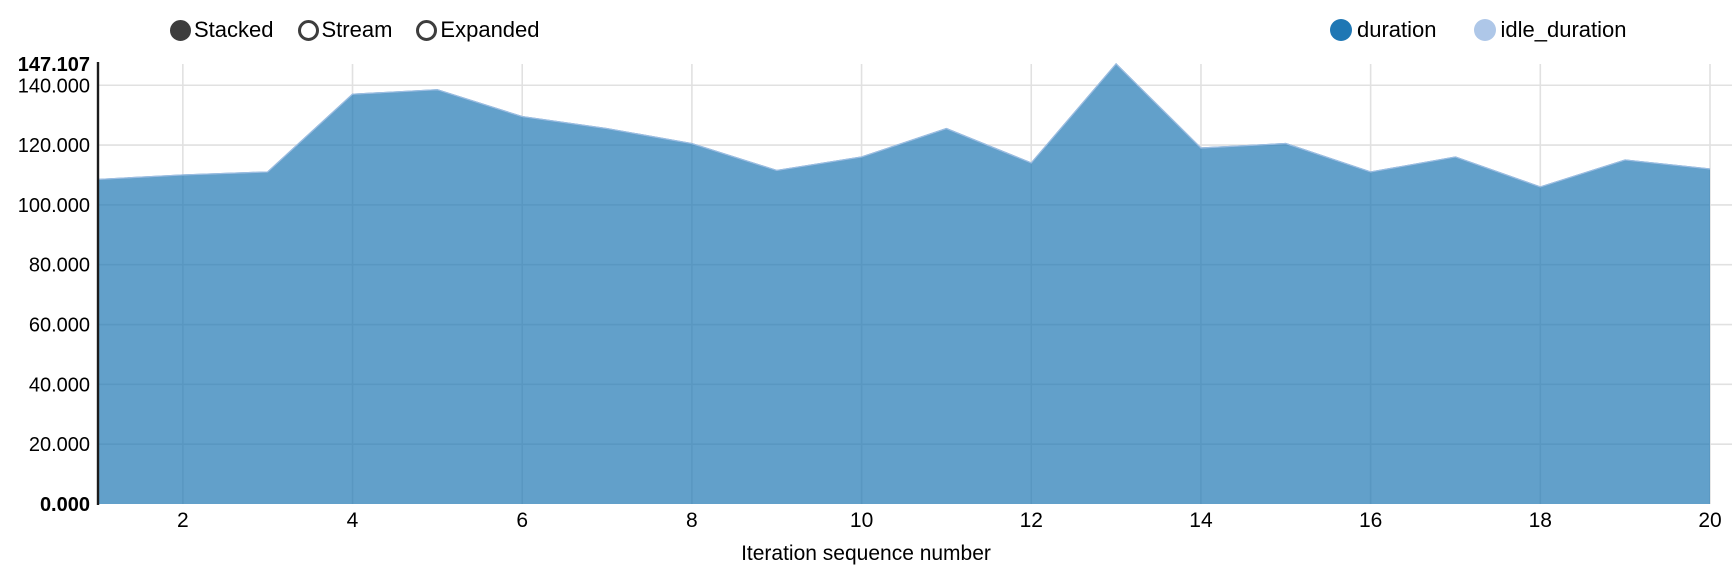 The image size is (1732, 586). I want to click on radio-option-stream: Stream, so click(345, 29).